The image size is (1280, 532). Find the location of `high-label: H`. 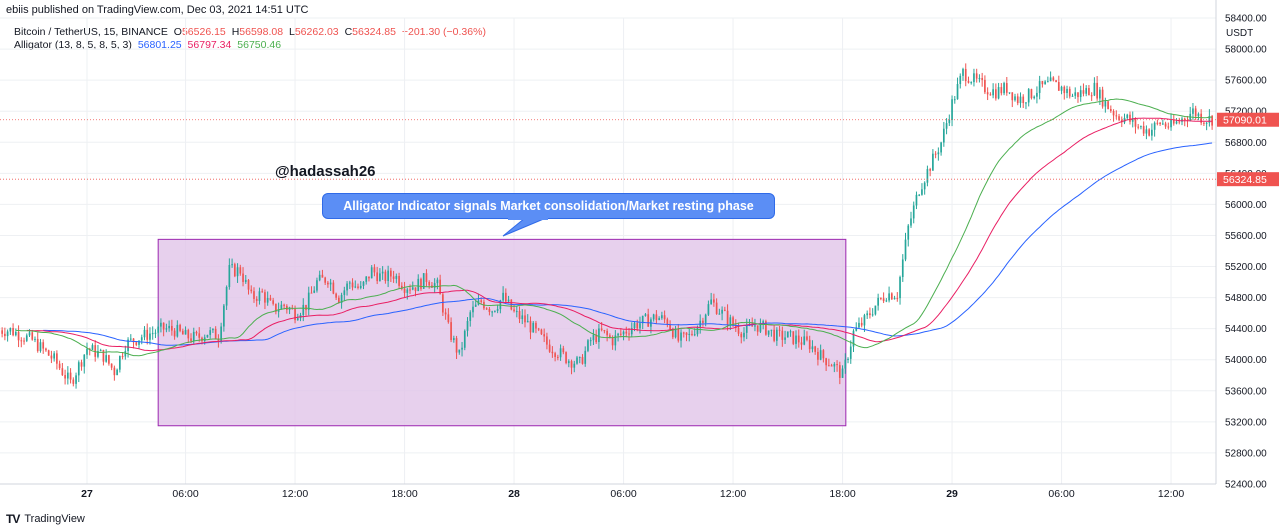

high-label: H is located at coordinates (235, 32).